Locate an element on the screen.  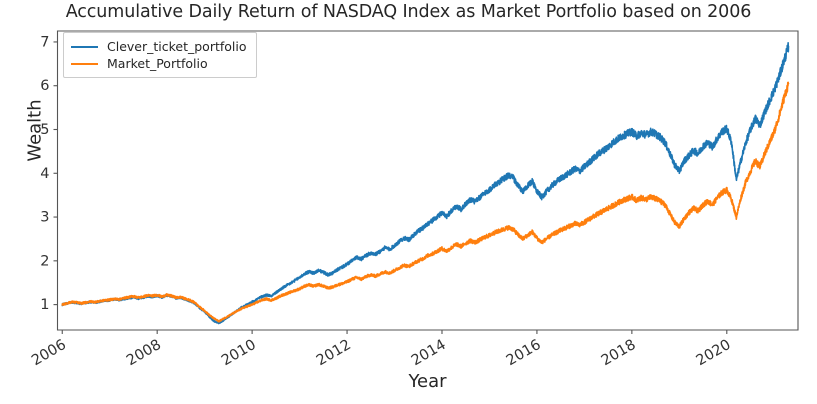
y-tick-label: 4 is located at coordinates (44, 174).